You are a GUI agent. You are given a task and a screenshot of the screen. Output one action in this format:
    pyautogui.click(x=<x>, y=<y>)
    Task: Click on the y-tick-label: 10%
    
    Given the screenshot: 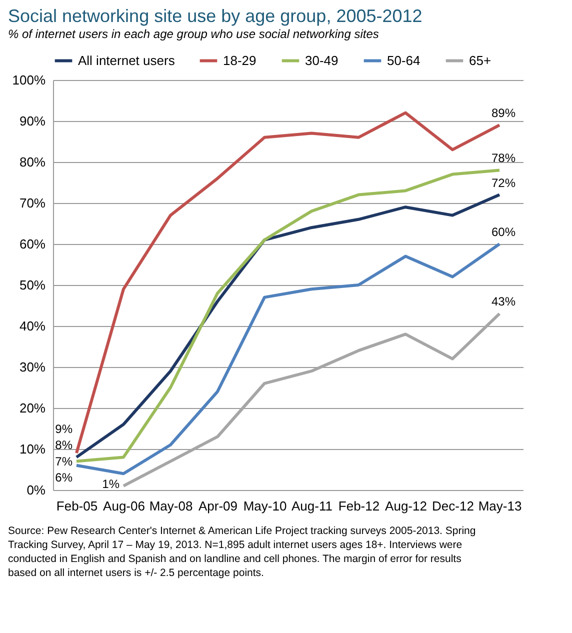 What is the action you would take?
    pyautogui.click(x=32, y=449)
    